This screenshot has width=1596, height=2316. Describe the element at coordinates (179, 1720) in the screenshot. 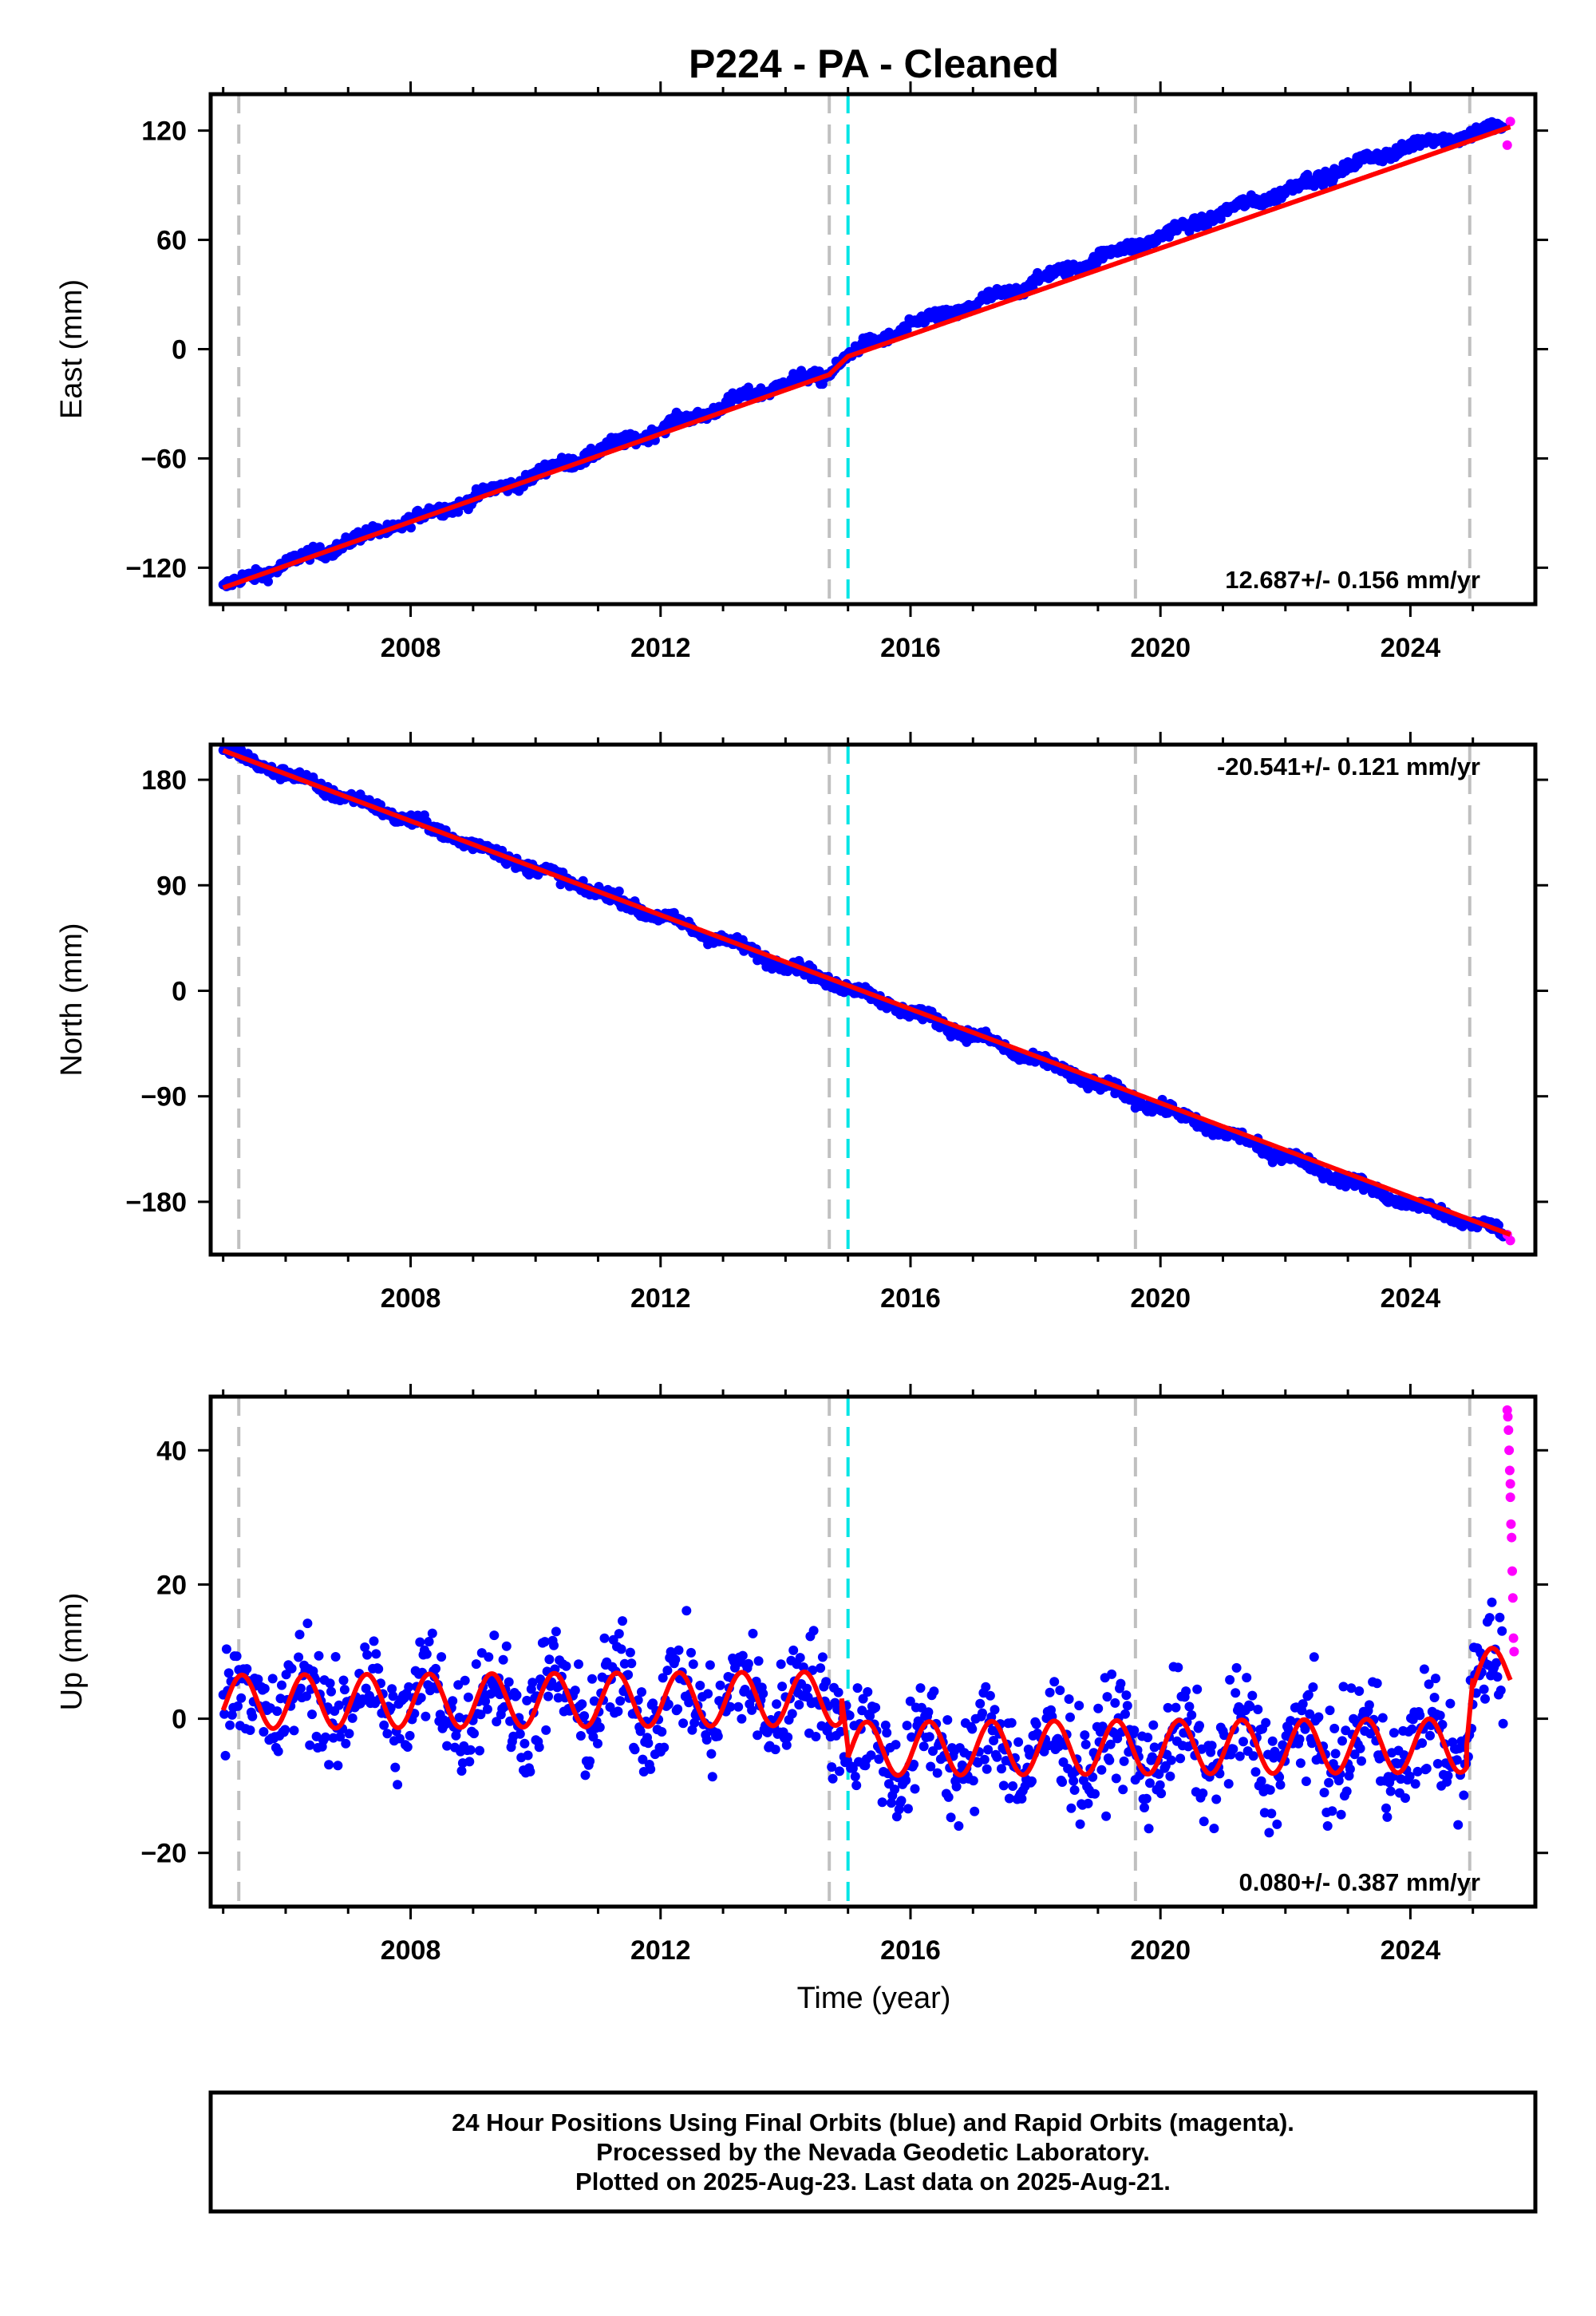

I see `y-tick-label: 0` at that location.